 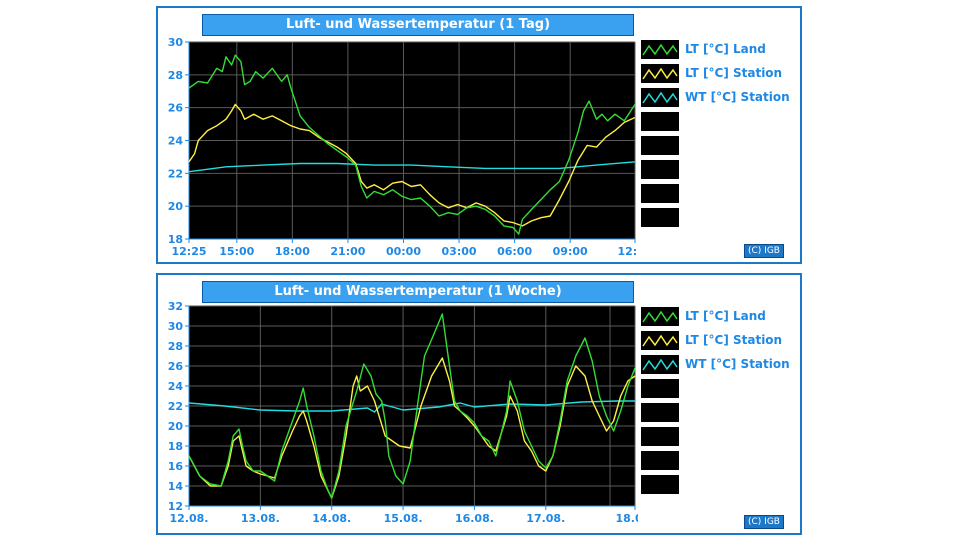 I want to click on x-tick-label: 13.08., so click(x=260, y=518).